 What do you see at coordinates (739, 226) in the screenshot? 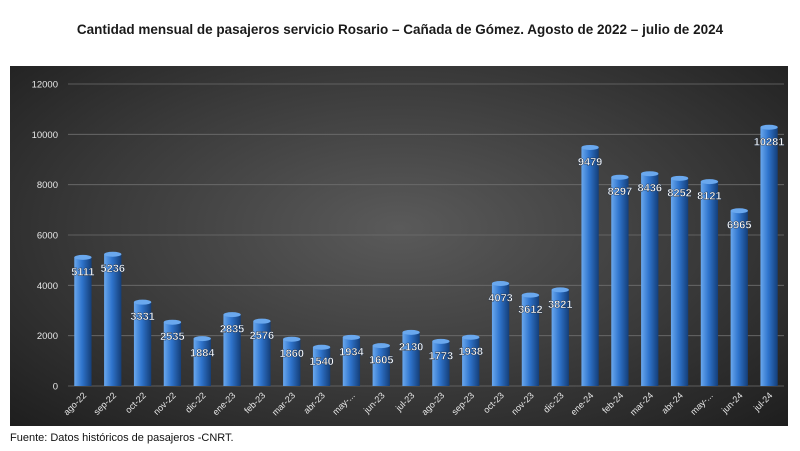
I see `data-label: 6965` at bounding box center [739, 226].